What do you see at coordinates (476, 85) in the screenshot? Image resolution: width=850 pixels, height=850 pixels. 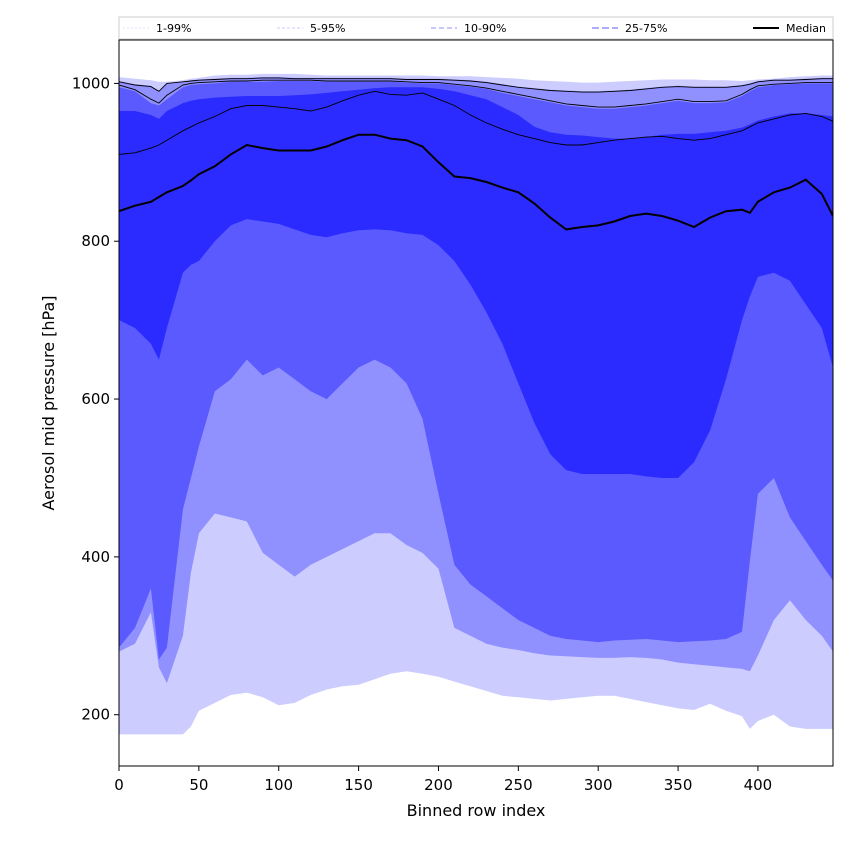 I see `line-5-95pct` at bounding box center [476, 85].